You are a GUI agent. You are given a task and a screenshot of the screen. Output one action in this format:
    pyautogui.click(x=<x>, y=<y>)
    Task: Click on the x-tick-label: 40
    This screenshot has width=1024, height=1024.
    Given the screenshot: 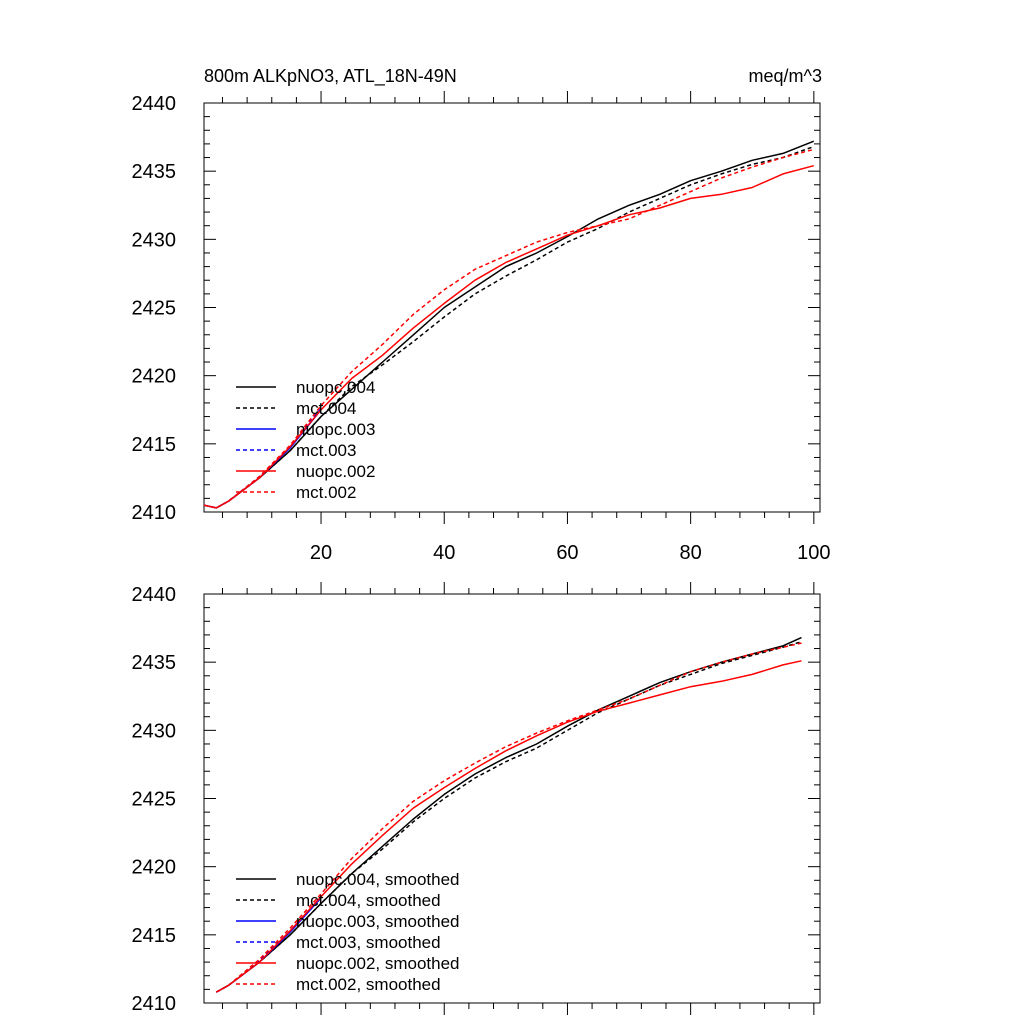 What is the action you would take?
    pyautogui.click(x=444, y=553)
    